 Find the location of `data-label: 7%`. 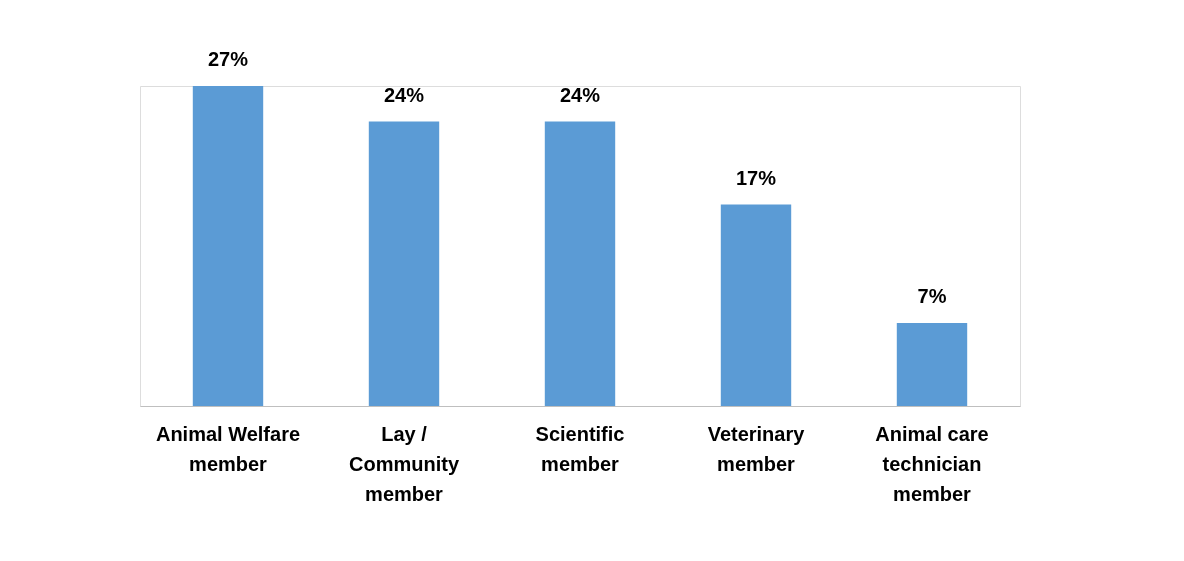

data-label: 7% is located at coordinates (932, 296).